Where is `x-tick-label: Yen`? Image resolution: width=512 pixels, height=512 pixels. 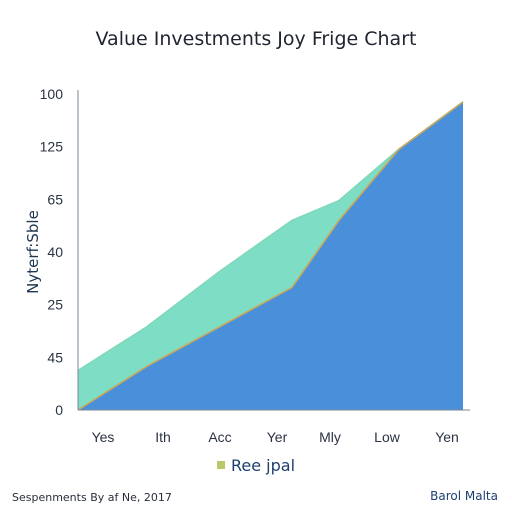
x-tick-label: Yen is located at coordinates (447, 437).